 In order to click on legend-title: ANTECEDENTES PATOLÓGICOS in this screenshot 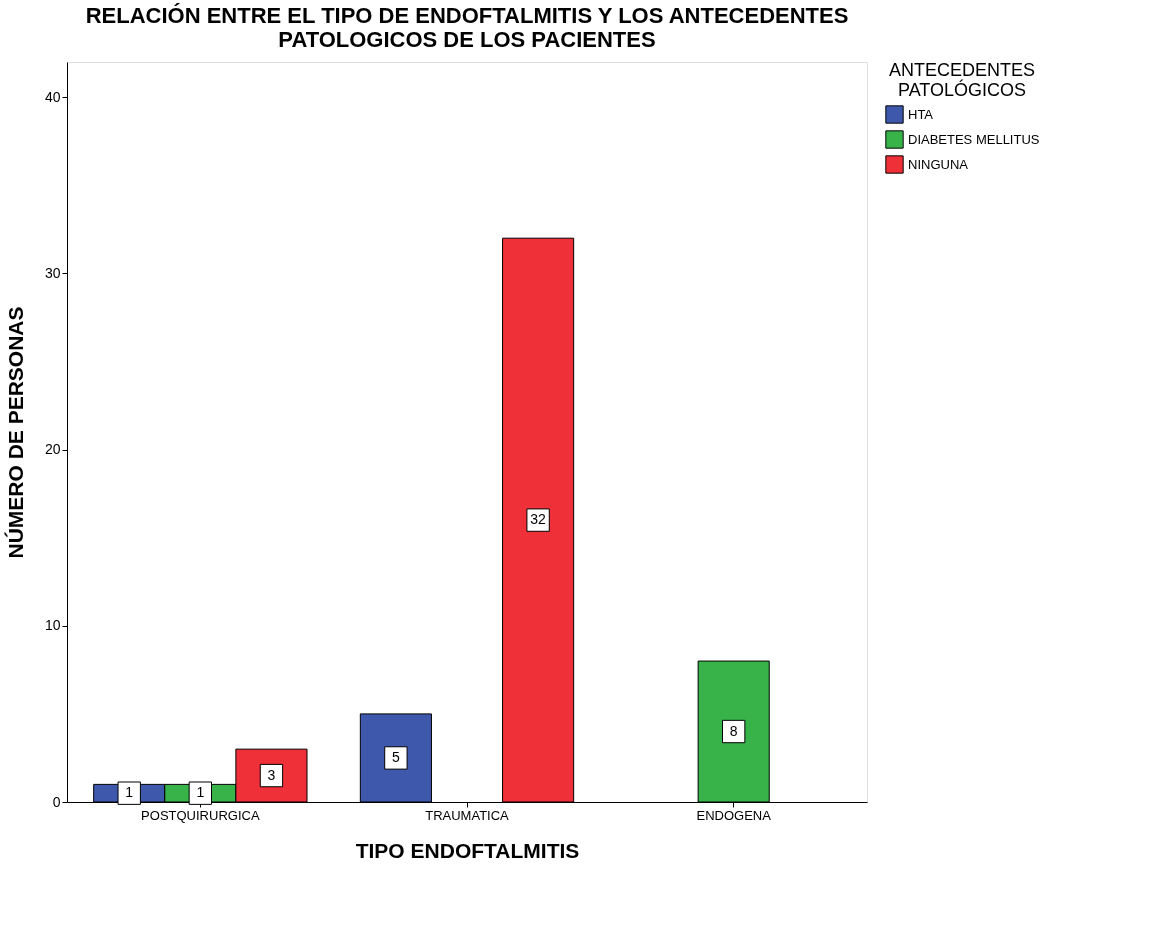, I will do `click(962, 80)`.